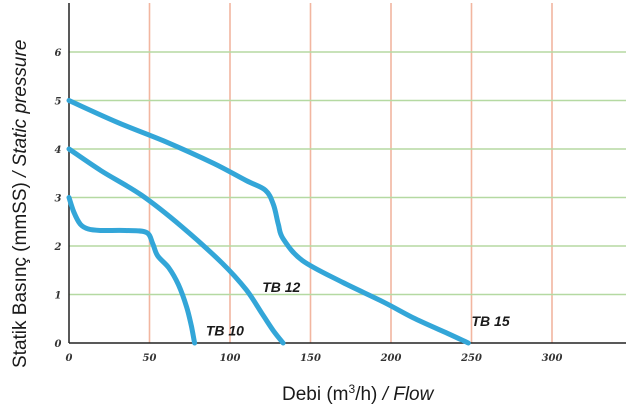  I want to click on y-axis-title-italic: / Static pressure, so click(20, 111).